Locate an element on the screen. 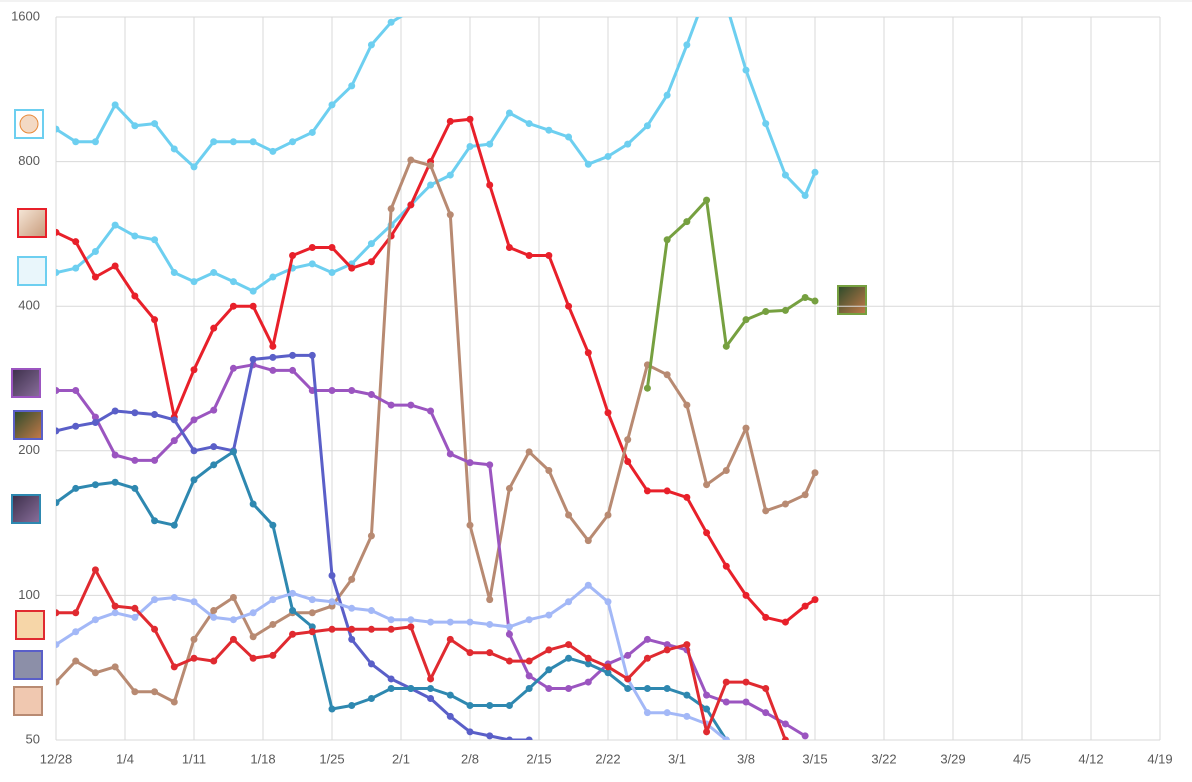 The width and height of the screenshot is (1192, 782). y-tick-label: 1600 is located at coordinates (25, 15).